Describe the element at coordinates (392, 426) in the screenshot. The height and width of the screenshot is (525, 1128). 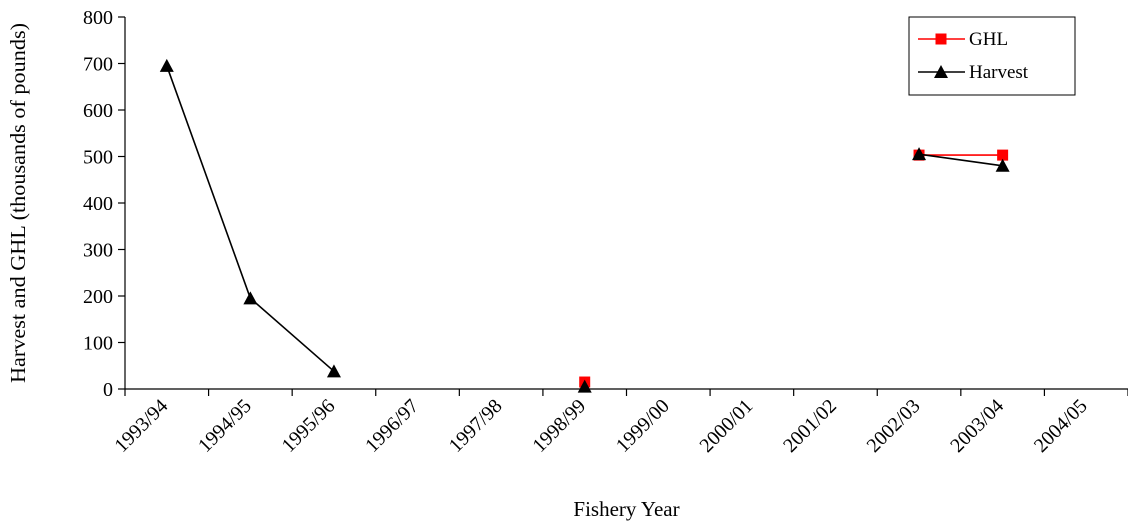
I see `x-tick-label: 1996/97` at that location.